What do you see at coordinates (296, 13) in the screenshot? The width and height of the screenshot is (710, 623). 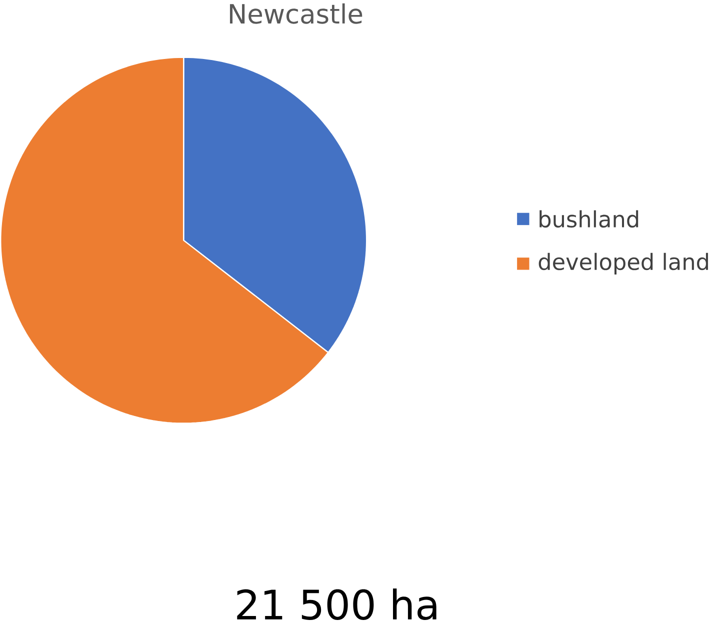 I see `chart-title: Newcastle` at bounding box center [296, 13].